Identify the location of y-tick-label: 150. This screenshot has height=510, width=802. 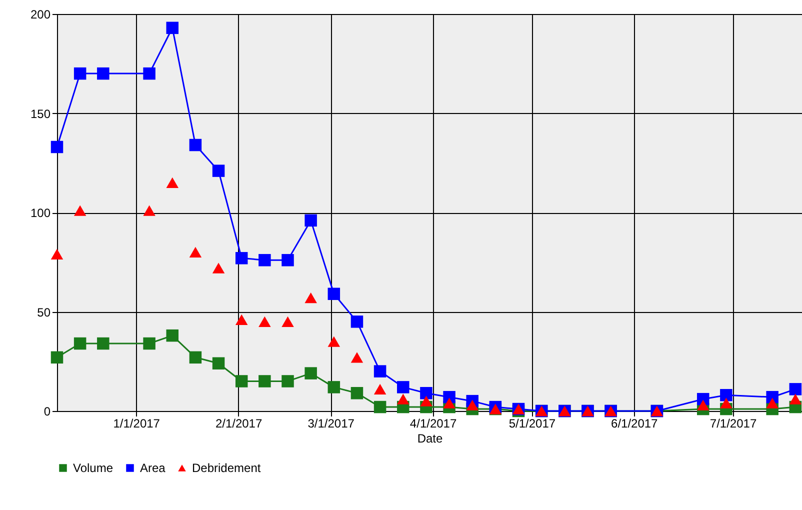
(40, 113).